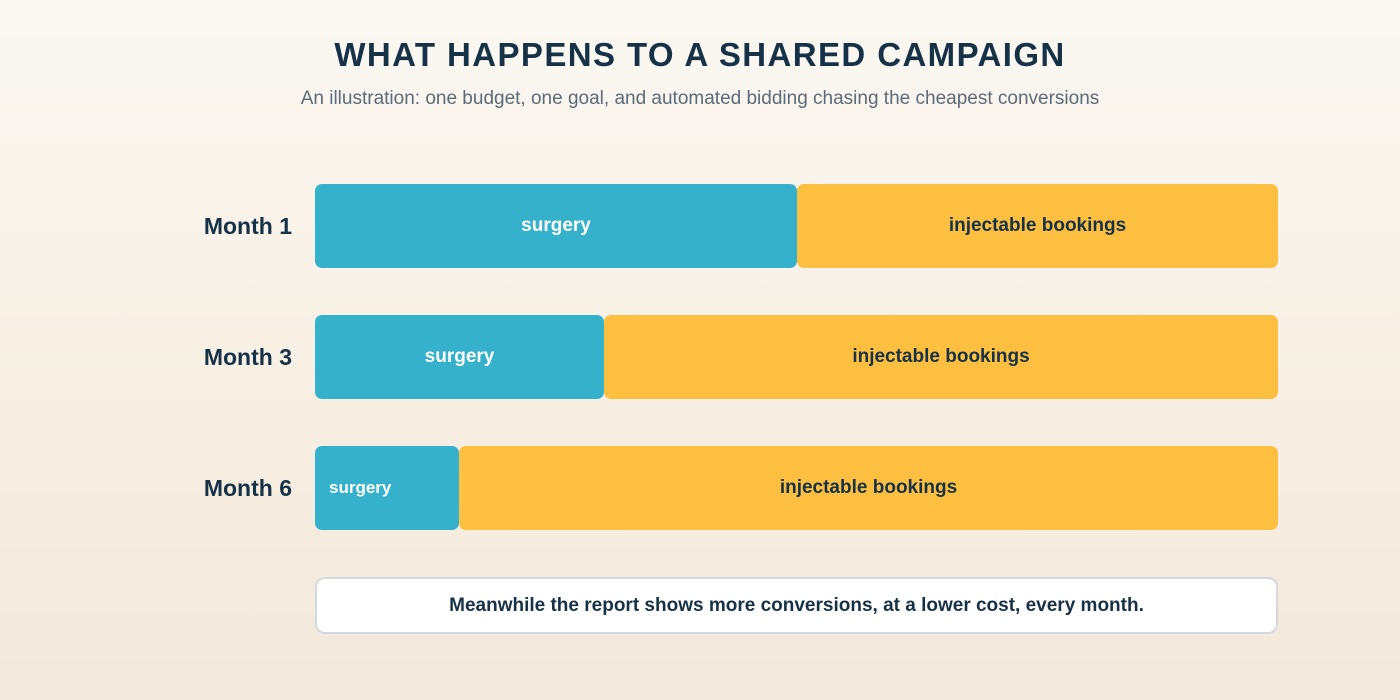 The image size is (1400, 700). I want to click on row-label: Month 1, so click(247, 226).